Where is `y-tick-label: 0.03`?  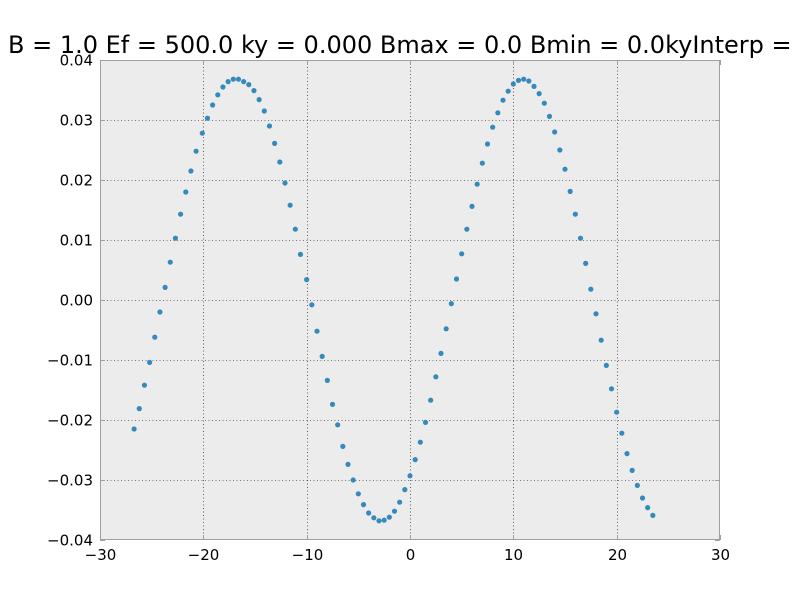
y-tick-label: 0.03 is located at coordinates (76, 121).